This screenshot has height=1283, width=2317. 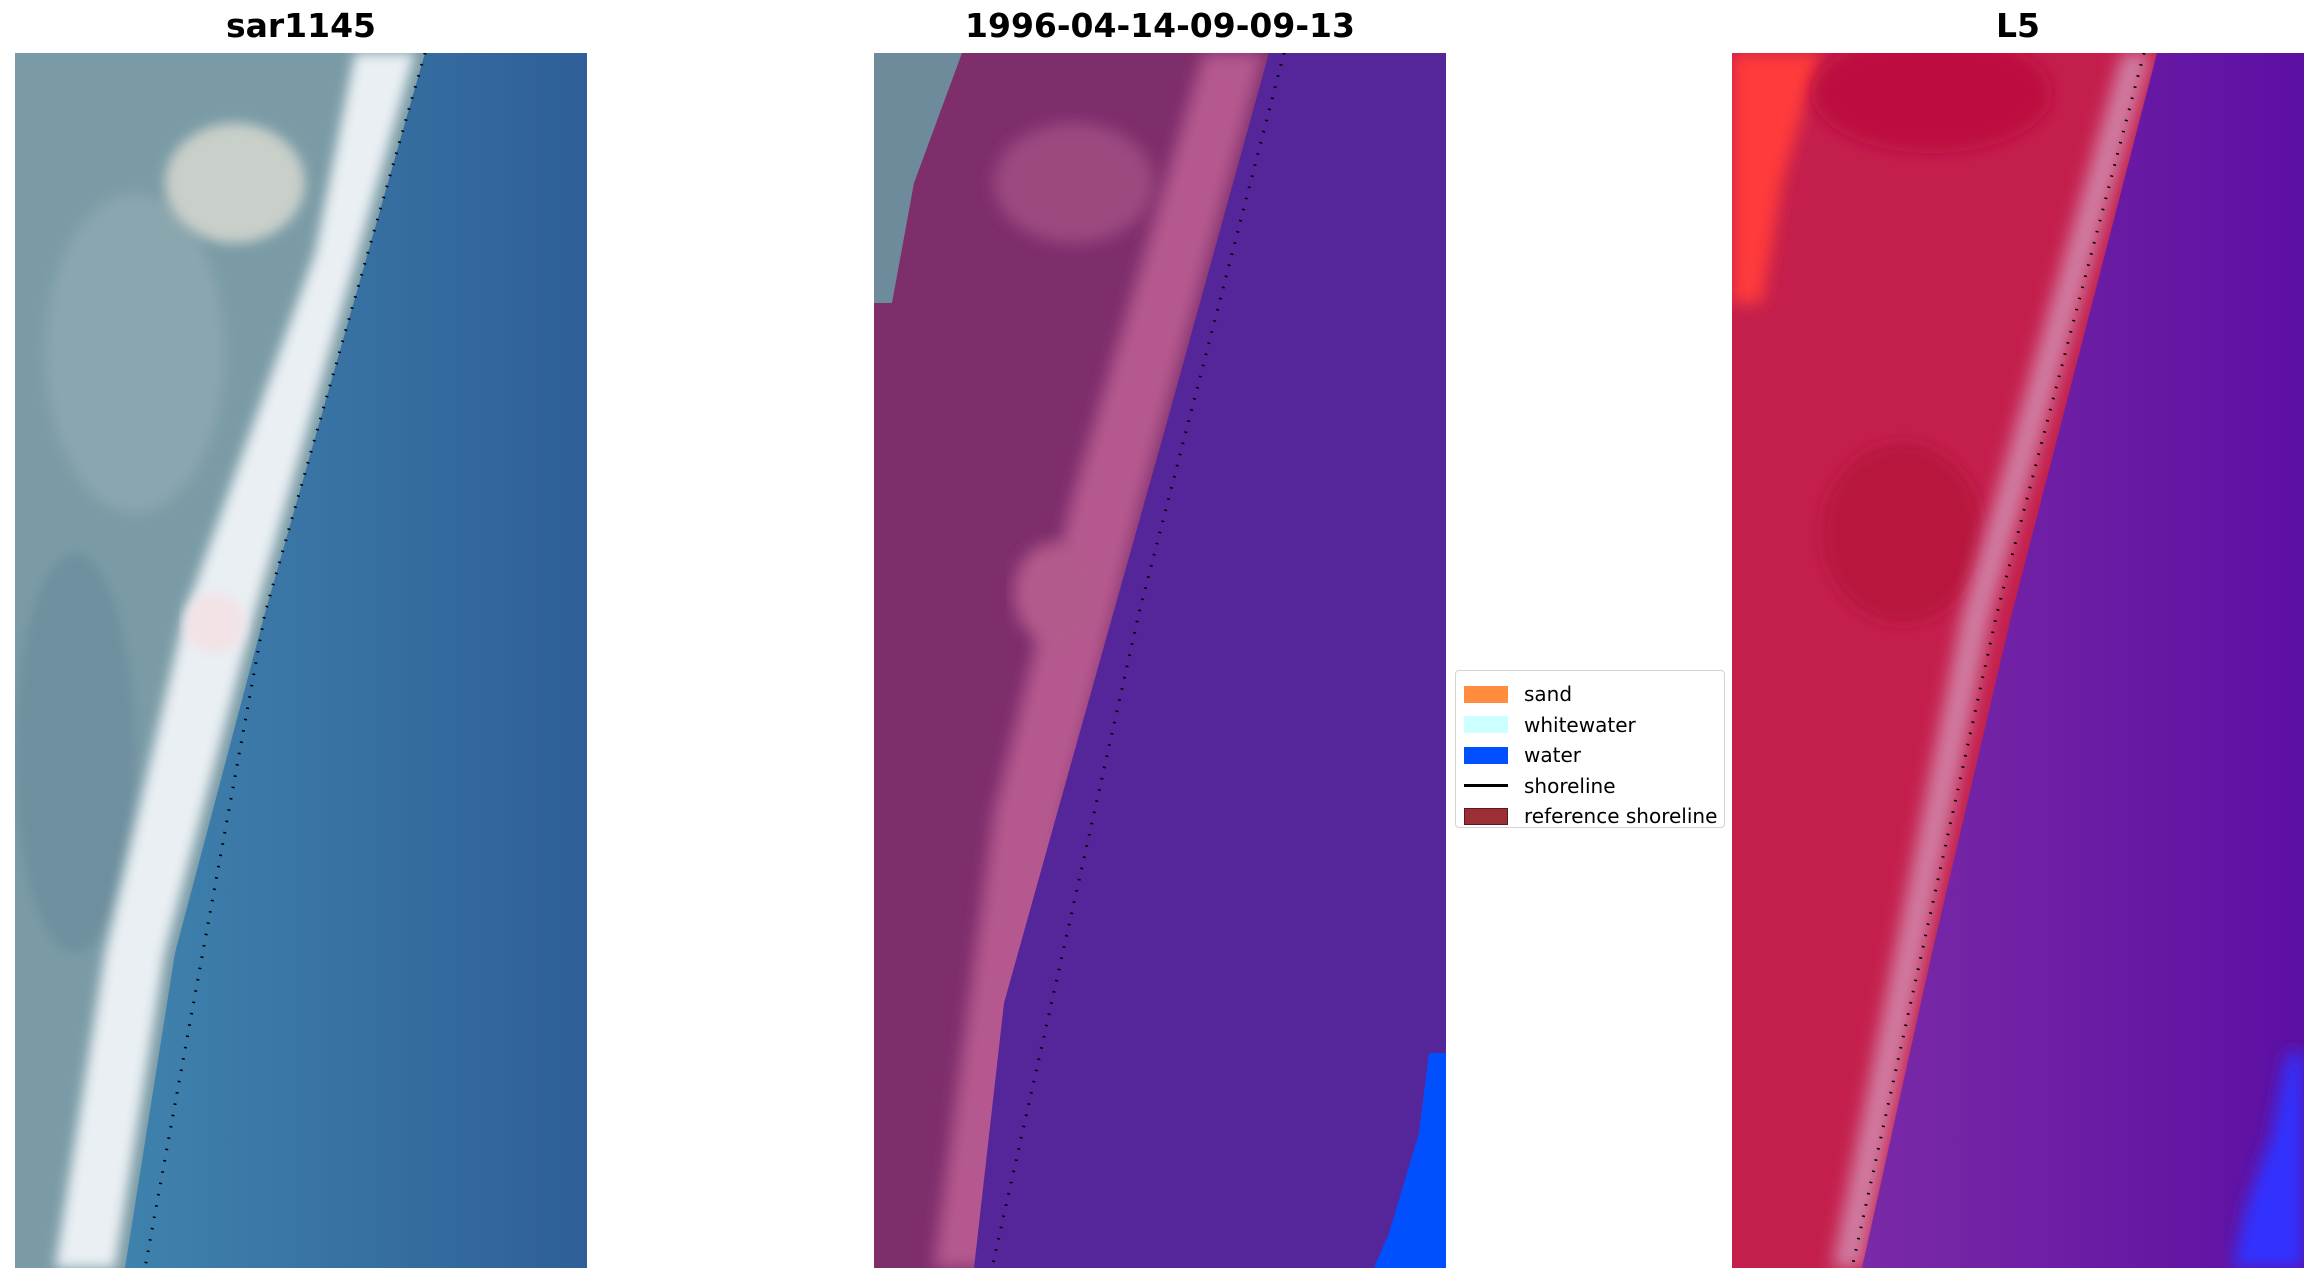 I want to click on legend-label: reference shoreline, so click(x=1621, y=816).